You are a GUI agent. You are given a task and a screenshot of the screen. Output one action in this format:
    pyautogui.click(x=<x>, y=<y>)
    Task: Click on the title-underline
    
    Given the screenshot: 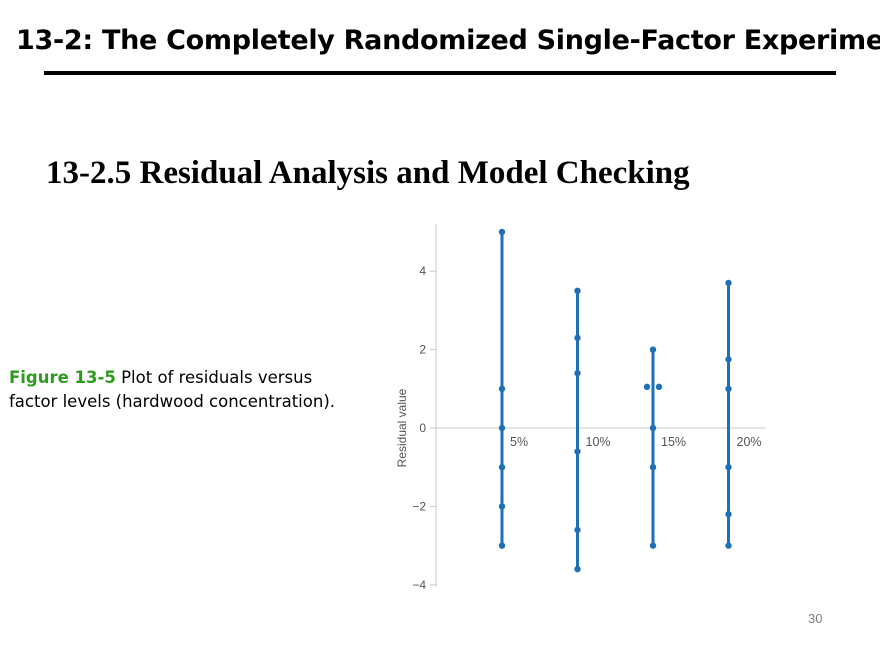 What is the action you would take?
    pyautogui.click(x=440, y=73)
    